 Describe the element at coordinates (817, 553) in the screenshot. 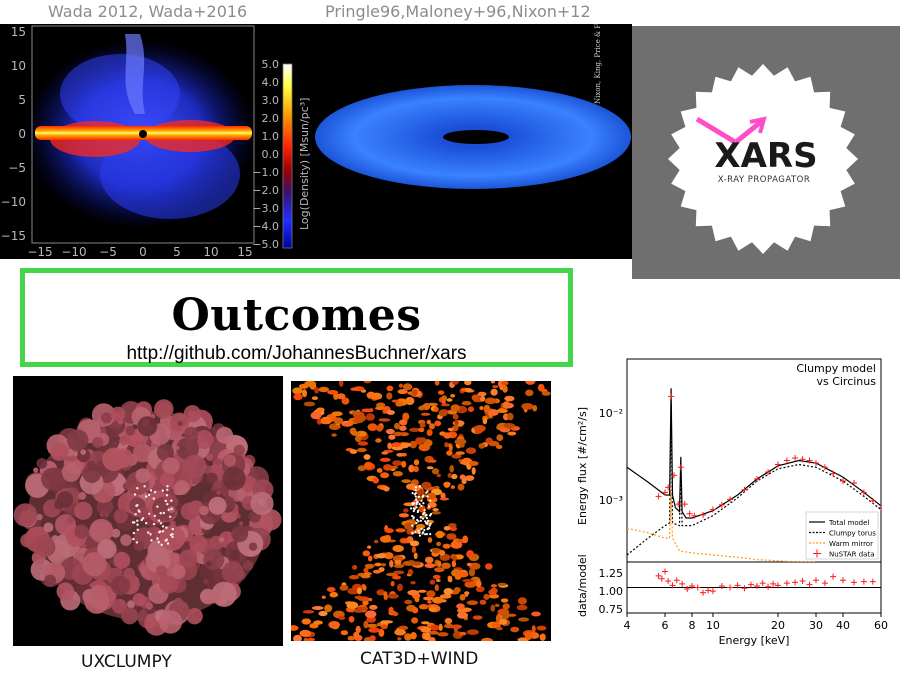

I see `legend-swatch` at that location.